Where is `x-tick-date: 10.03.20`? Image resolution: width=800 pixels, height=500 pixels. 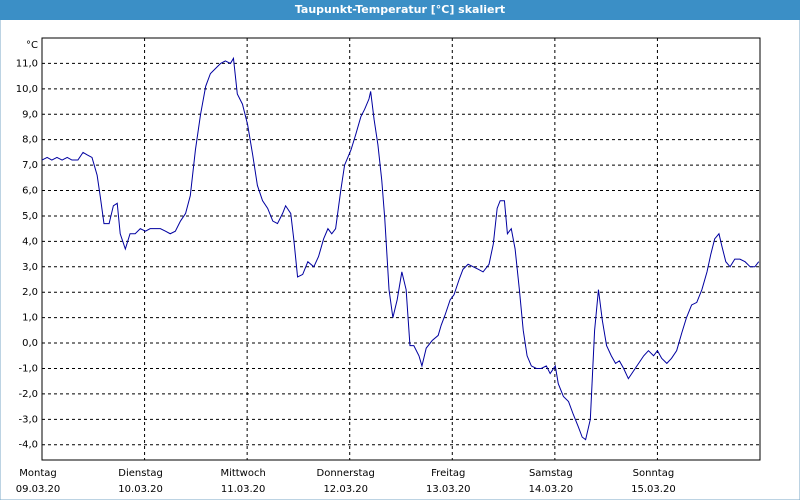 x-tick-date: 10.03.20 is located at coordinates (140, 489).